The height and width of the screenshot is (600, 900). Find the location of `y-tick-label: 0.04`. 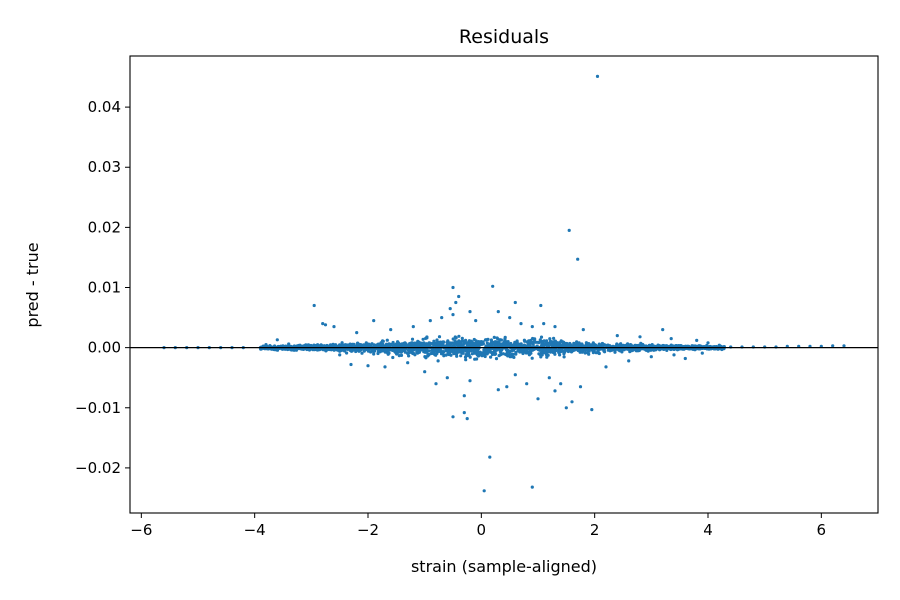

y-tick-label: 0.04 is located at coordinates (104, 107).